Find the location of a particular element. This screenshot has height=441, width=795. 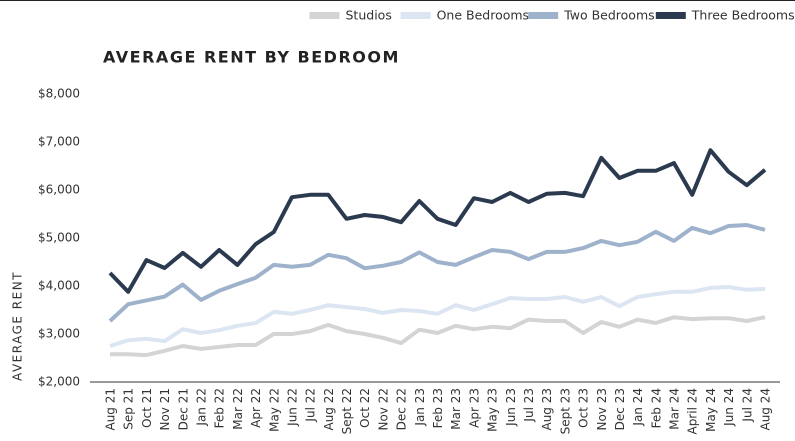

x-tick-label: May 22 is located at coordinates (274, 410).